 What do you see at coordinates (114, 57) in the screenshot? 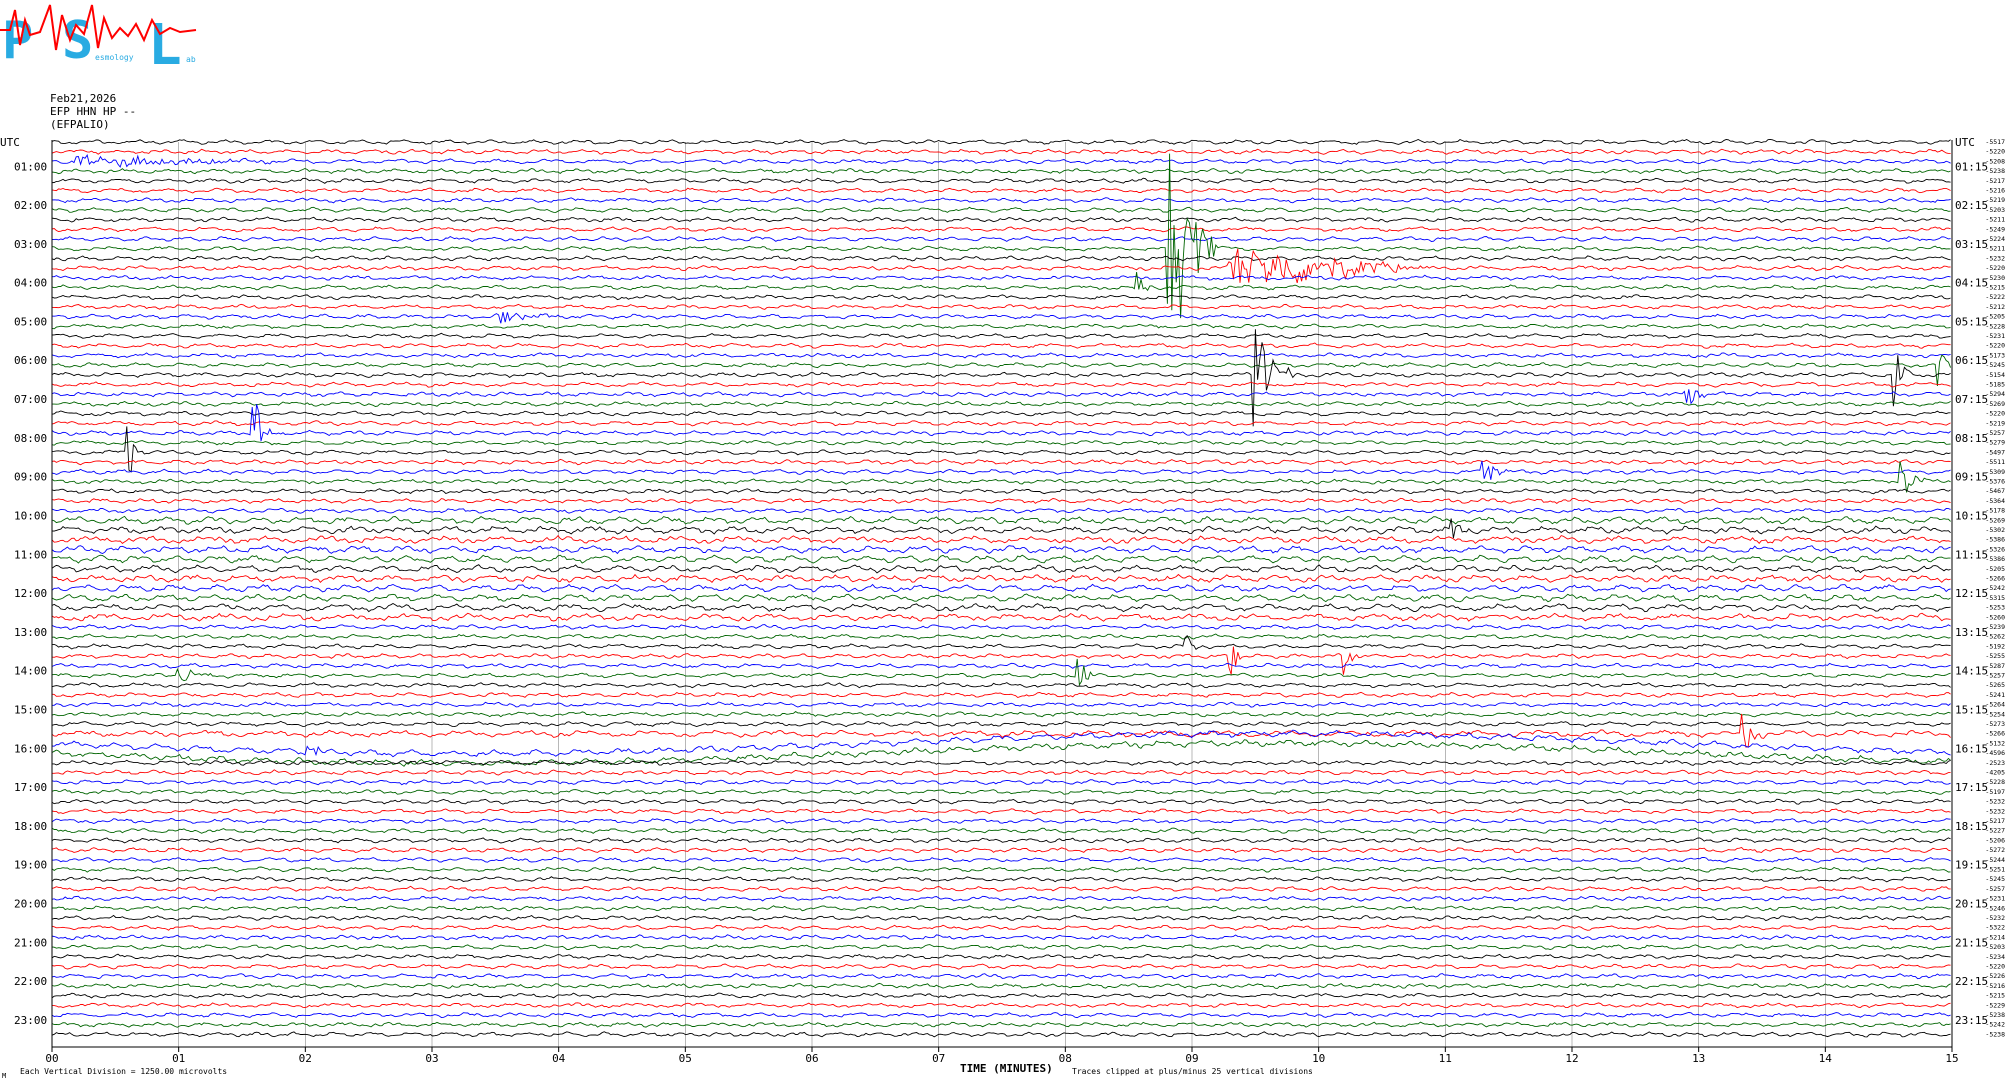
I see `logo-word-seismology: esmology` at bounding box center [114, 57].